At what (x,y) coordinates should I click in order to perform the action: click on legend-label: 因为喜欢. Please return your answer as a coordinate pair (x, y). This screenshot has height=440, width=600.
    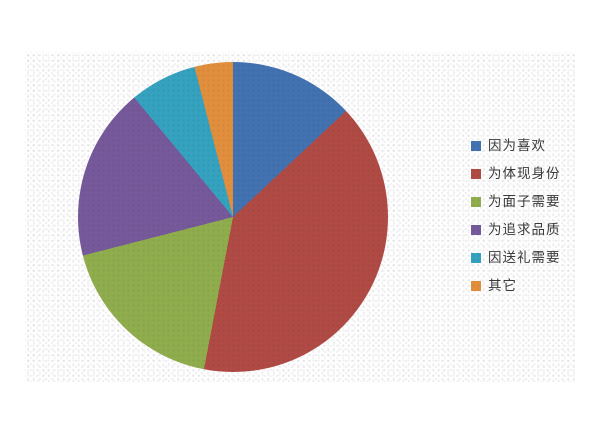
    Looking at the image, I should click on (517, 145).